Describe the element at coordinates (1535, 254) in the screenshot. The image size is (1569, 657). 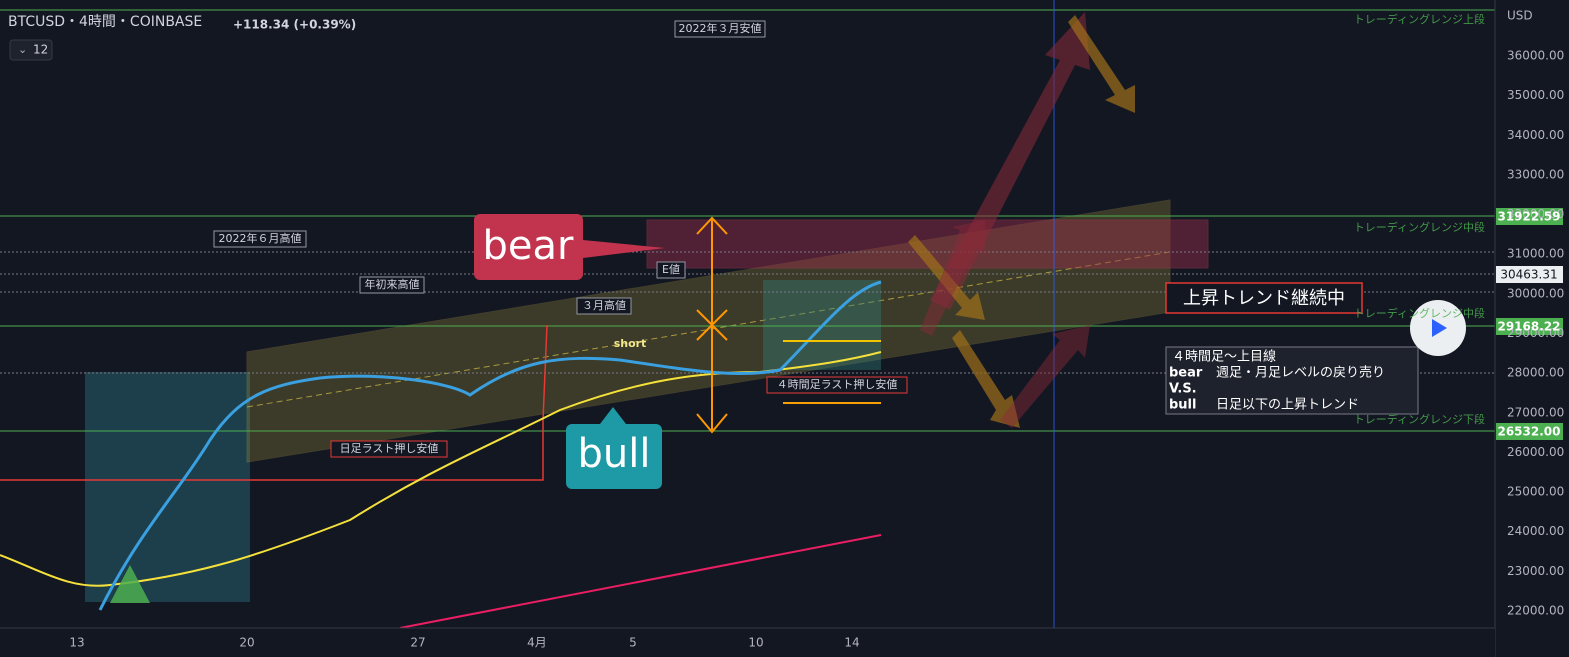
I see `price-label: 31000.00` at that location.